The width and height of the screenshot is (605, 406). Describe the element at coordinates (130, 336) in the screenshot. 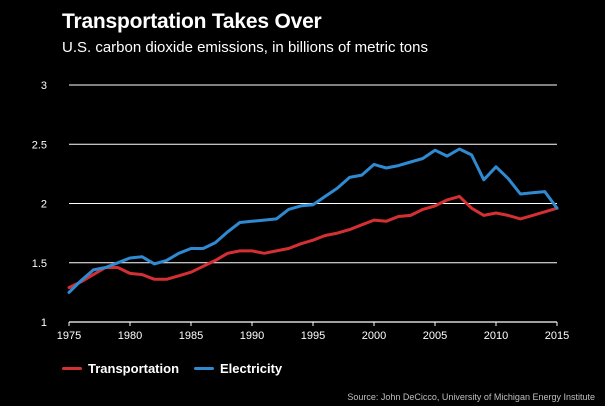

I see `x-tick-label: 1980` at that location.